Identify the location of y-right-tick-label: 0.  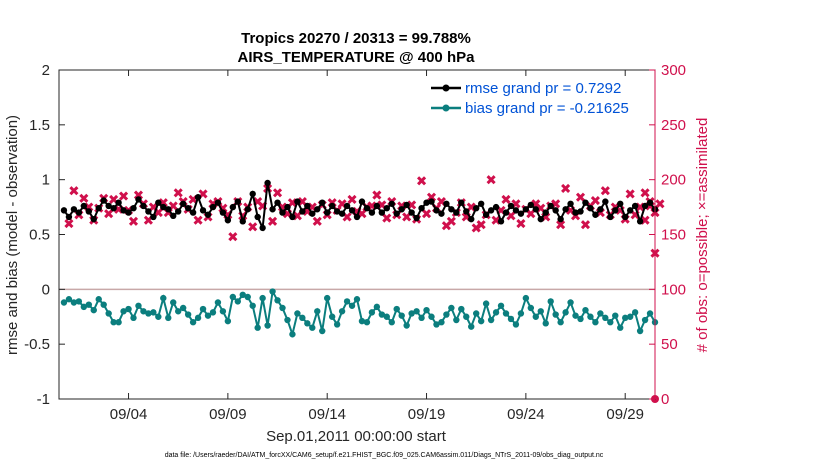
(665, 399).